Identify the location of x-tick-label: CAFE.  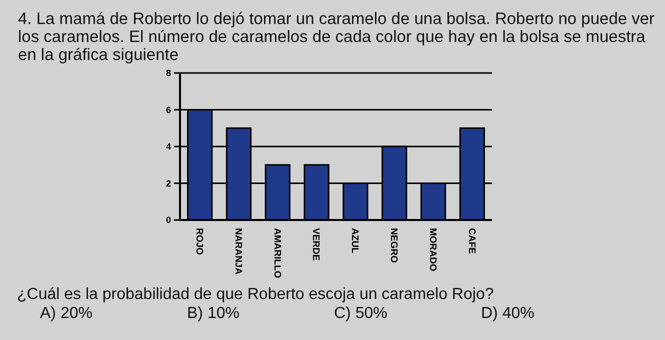
(471, 241).